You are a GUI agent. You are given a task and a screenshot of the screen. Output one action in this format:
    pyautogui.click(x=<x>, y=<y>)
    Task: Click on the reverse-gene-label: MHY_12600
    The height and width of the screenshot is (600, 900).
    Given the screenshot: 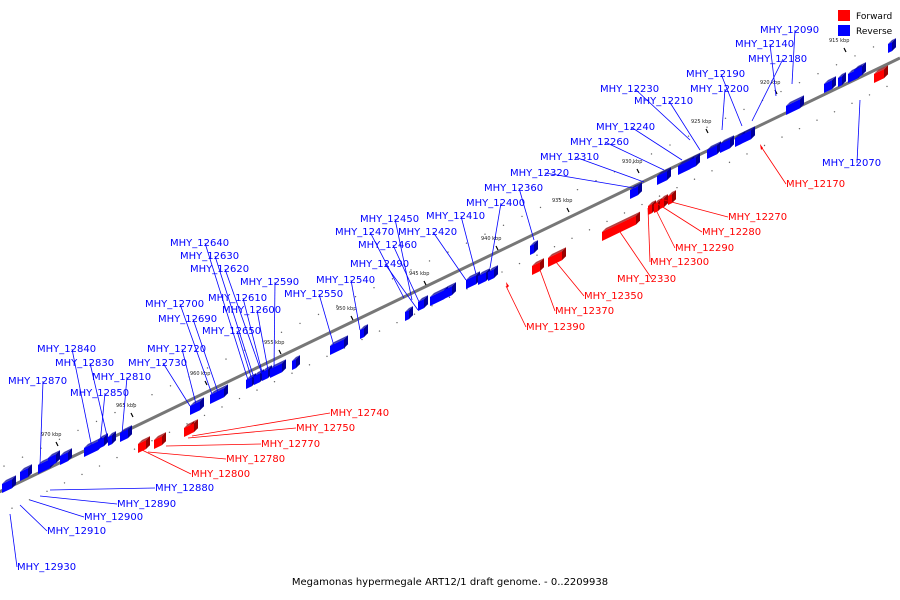 What is the action you would take?
    pyautogui.click(x=251, y=310)
    